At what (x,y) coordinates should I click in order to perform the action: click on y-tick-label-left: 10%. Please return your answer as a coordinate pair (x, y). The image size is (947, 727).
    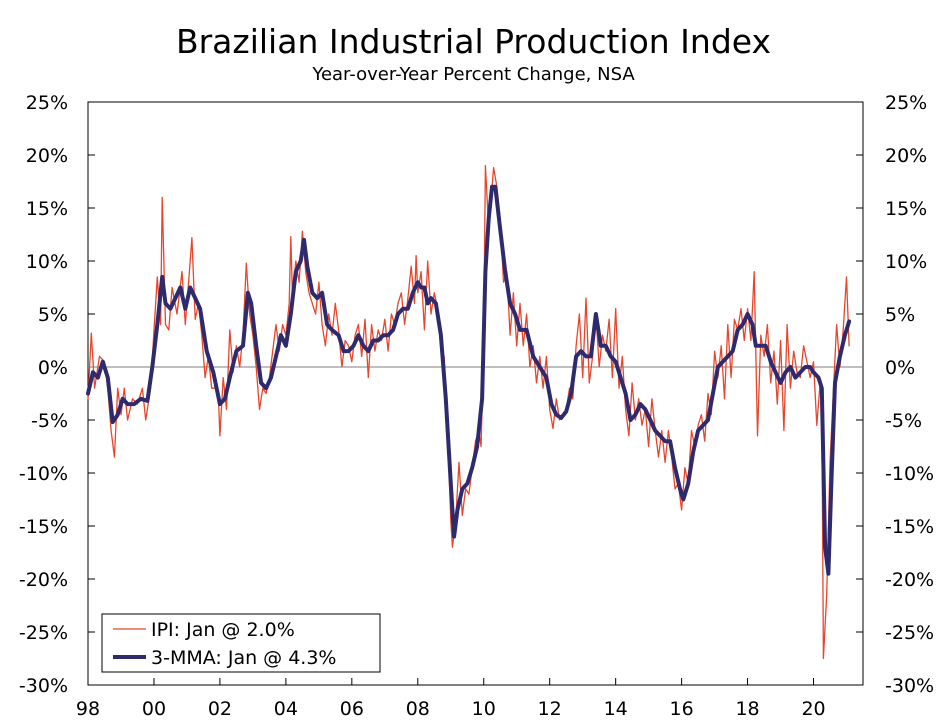
    Looking at the image, I should click on (47, 262).